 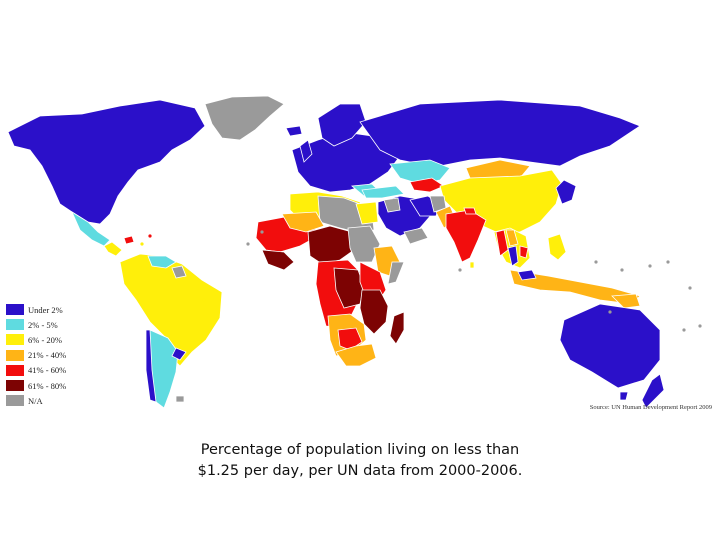 I want to click on region-sudan, so click(x=364, y=244).